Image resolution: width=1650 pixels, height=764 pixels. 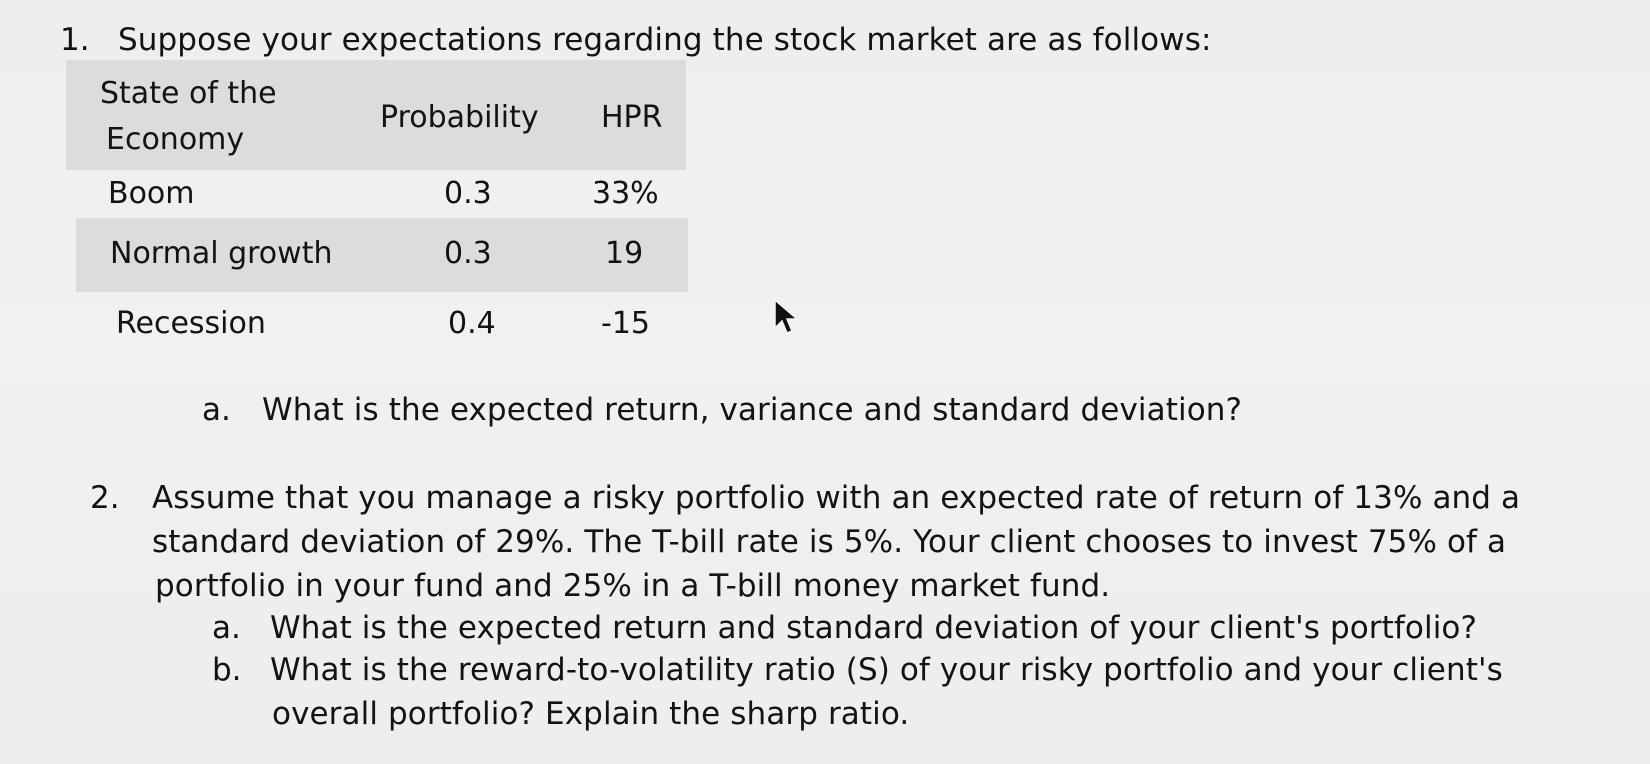 What do you see at coordinates (105, 498) in the screenshot?
I see `question-2-number: 2.` at bounding box center [105, 498].